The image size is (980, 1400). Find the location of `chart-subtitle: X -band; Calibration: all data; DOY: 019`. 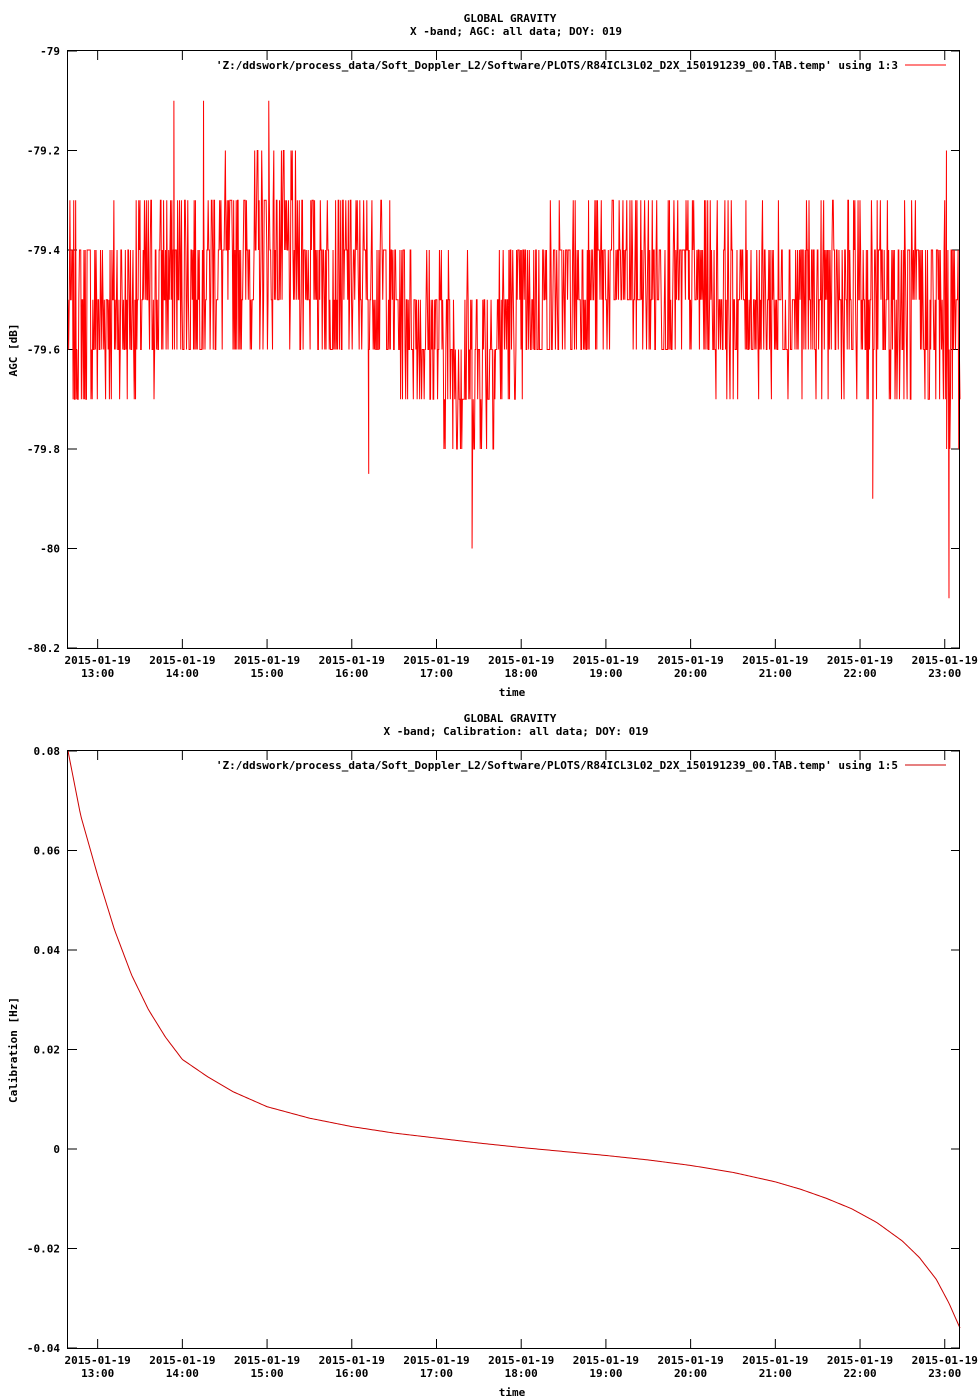

chart-subtitle: X -band; Calibration: all data; DOY: 019 is located at coordinates (516, 731).